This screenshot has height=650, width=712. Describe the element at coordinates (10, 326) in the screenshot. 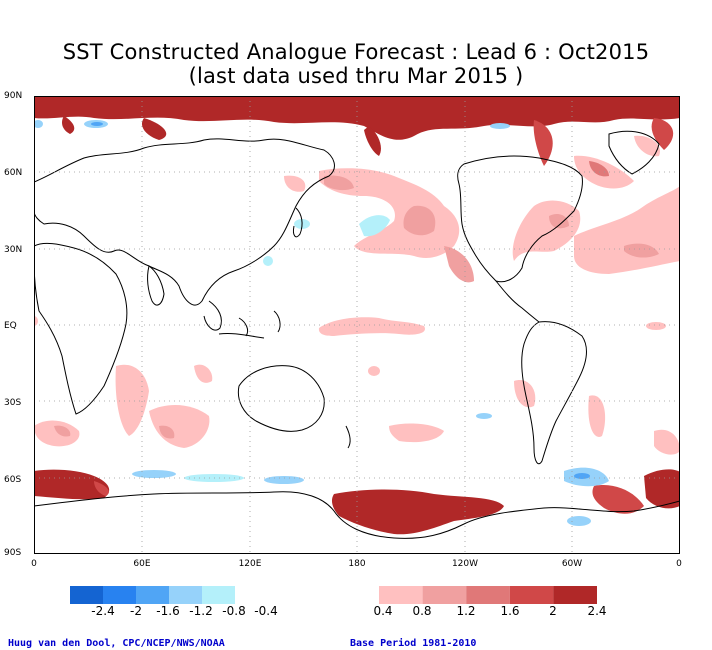

I see `lat-label-eq: EQ` at that location.